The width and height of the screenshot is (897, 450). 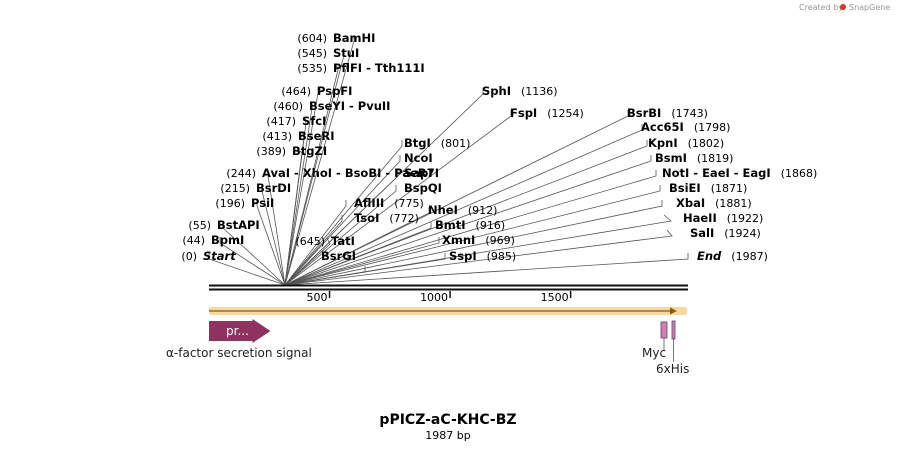 What do you see at coordinates (708, 188) in the screenshot?
I see `site-label-bsiei: BsiEI (1871)` at bounding box center [708, 188].